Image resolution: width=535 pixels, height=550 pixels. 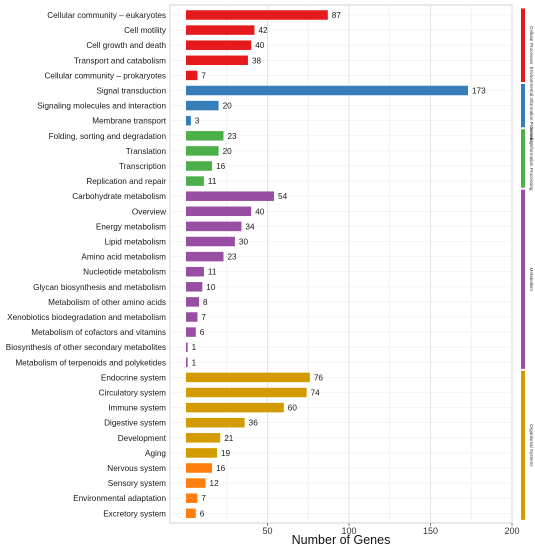 I want to click on category-label: Transport and catabolism, so click(x=120, y=60).